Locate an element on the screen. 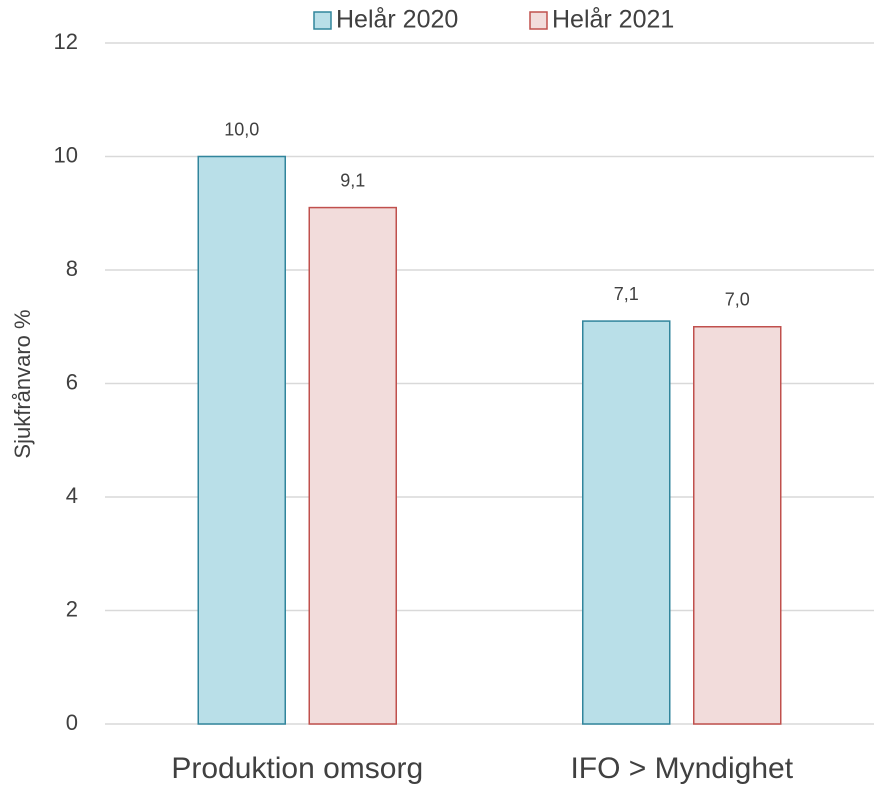 This screenshot has height=790, width=874. y-tick-label: 6 is located at coordinates (72, 381).